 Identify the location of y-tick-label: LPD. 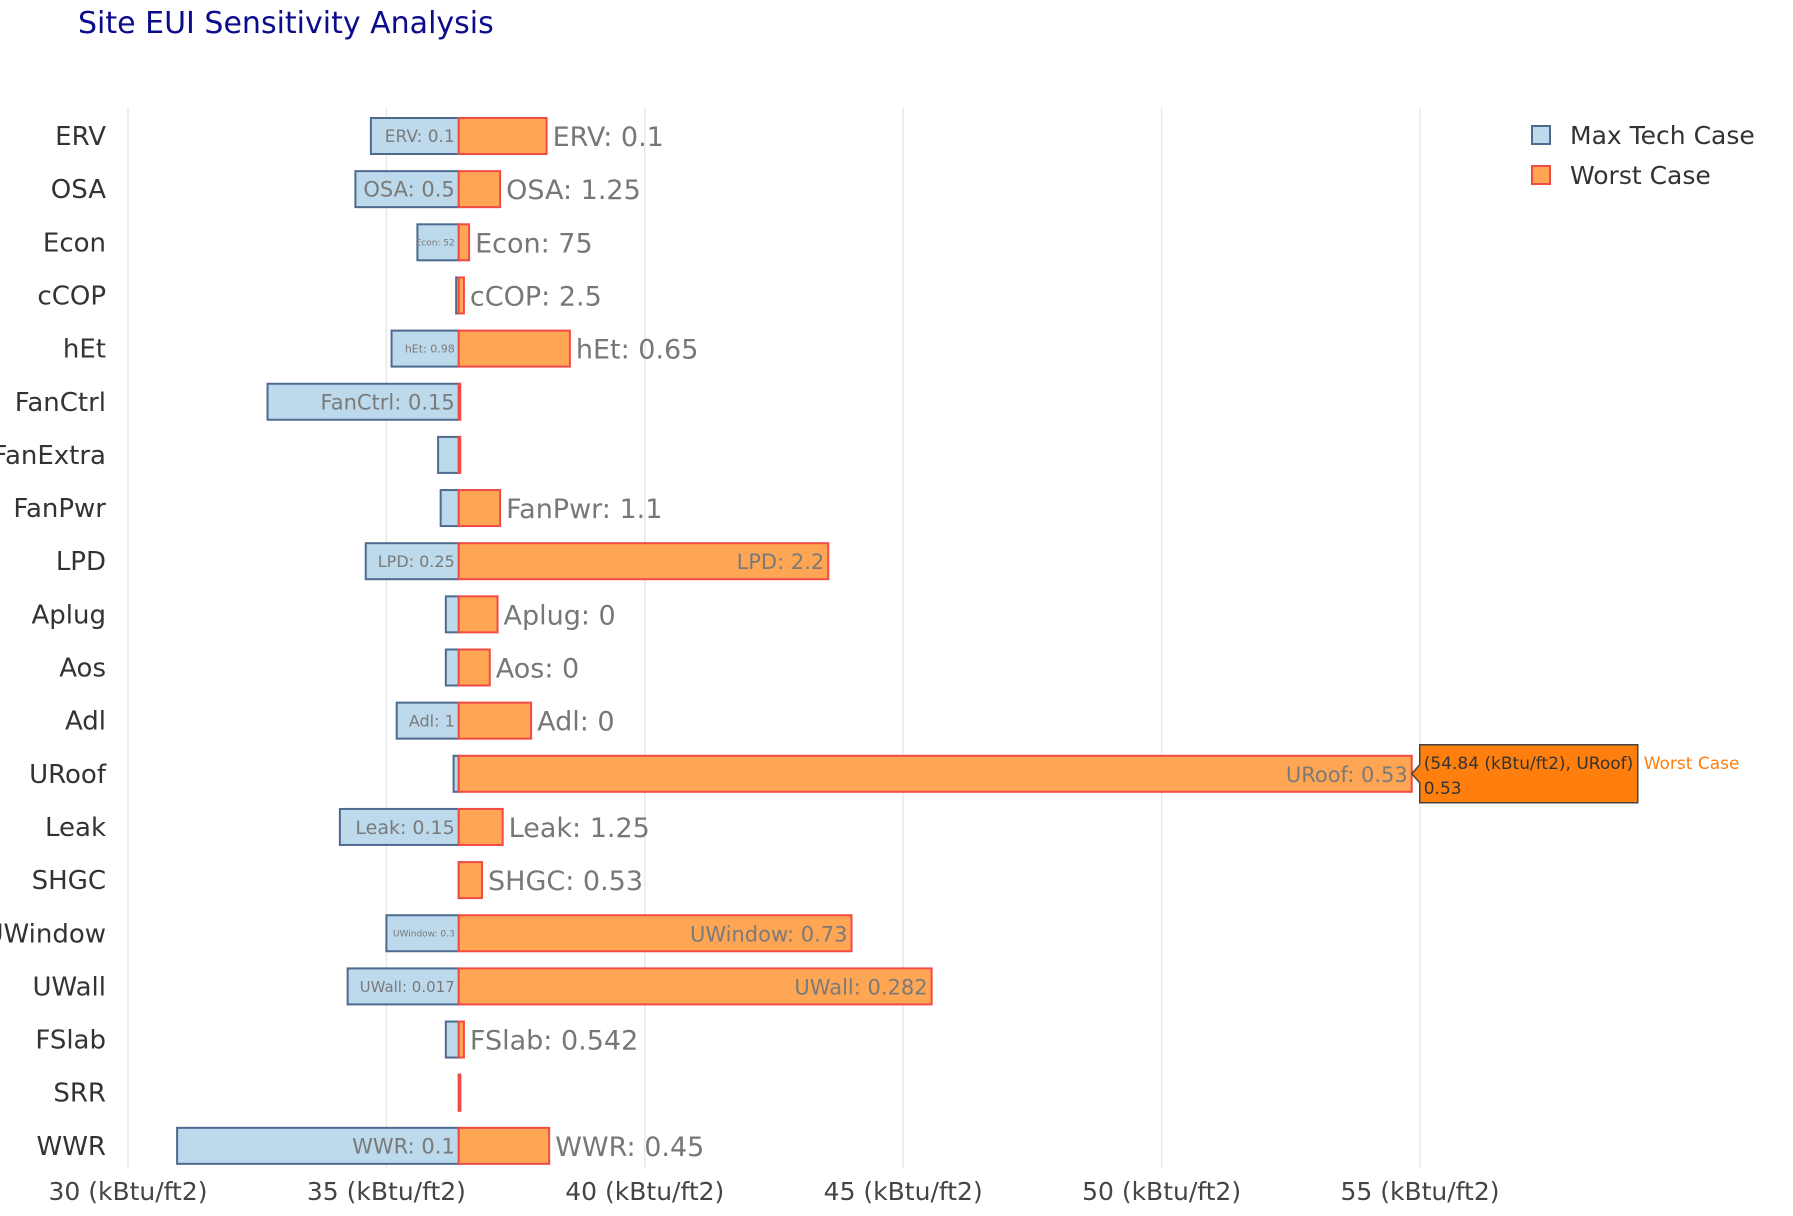
(81, 562).